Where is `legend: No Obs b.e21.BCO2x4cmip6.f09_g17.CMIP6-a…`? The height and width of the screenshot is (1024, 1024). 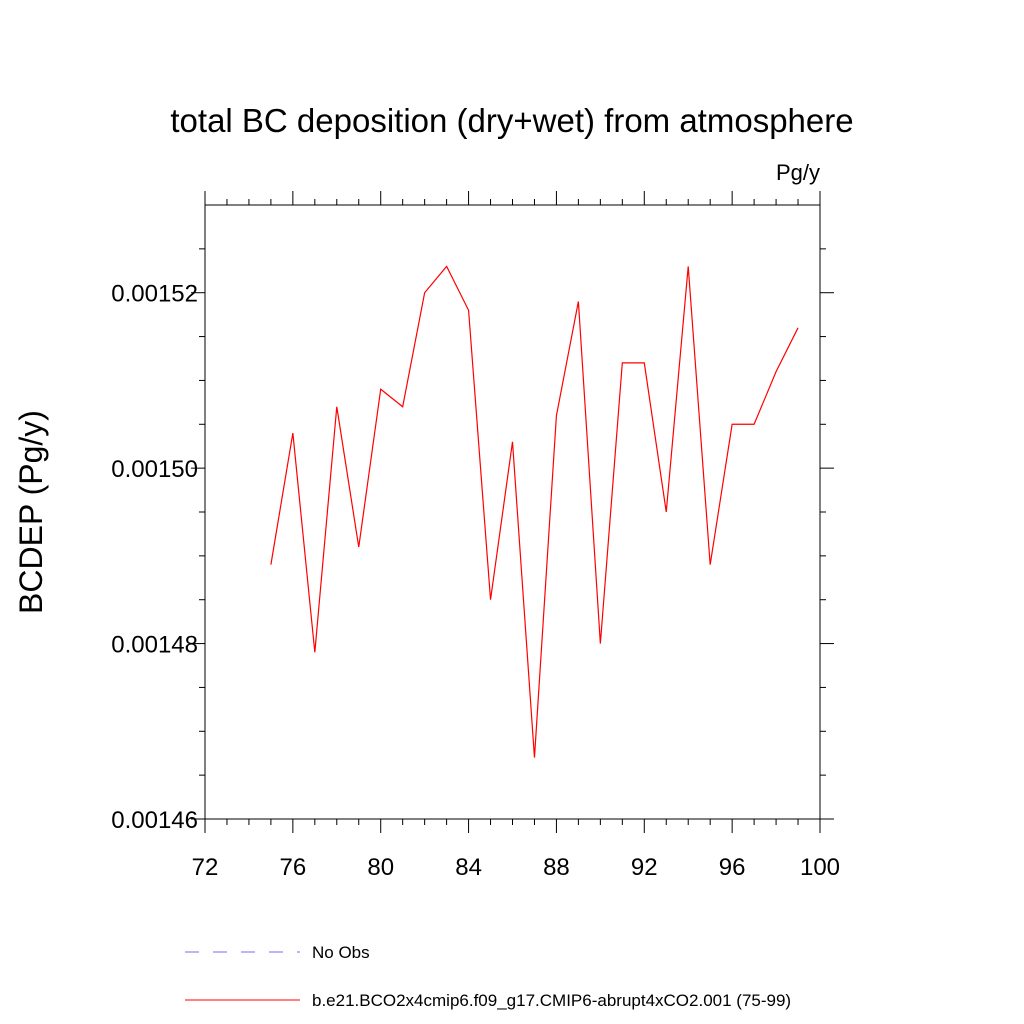 legend: No Obs b.e21.BCO2x4cmip6.f09_g17.CMIP6-a… is located at coordinates (488, 976).